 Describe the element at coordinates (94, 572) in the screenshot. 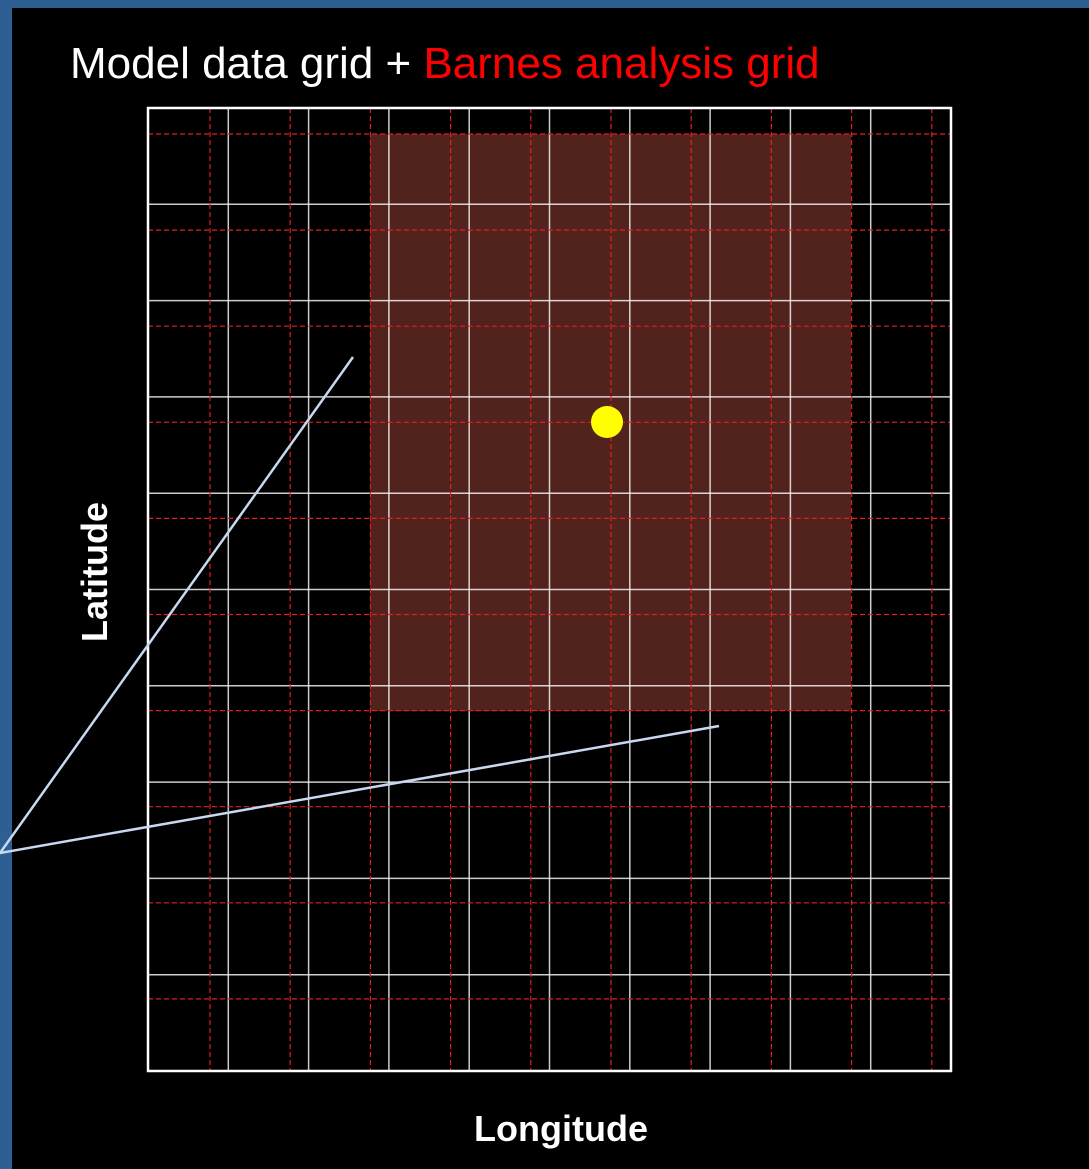

I see `y-axis-label: Latitude` at that location.